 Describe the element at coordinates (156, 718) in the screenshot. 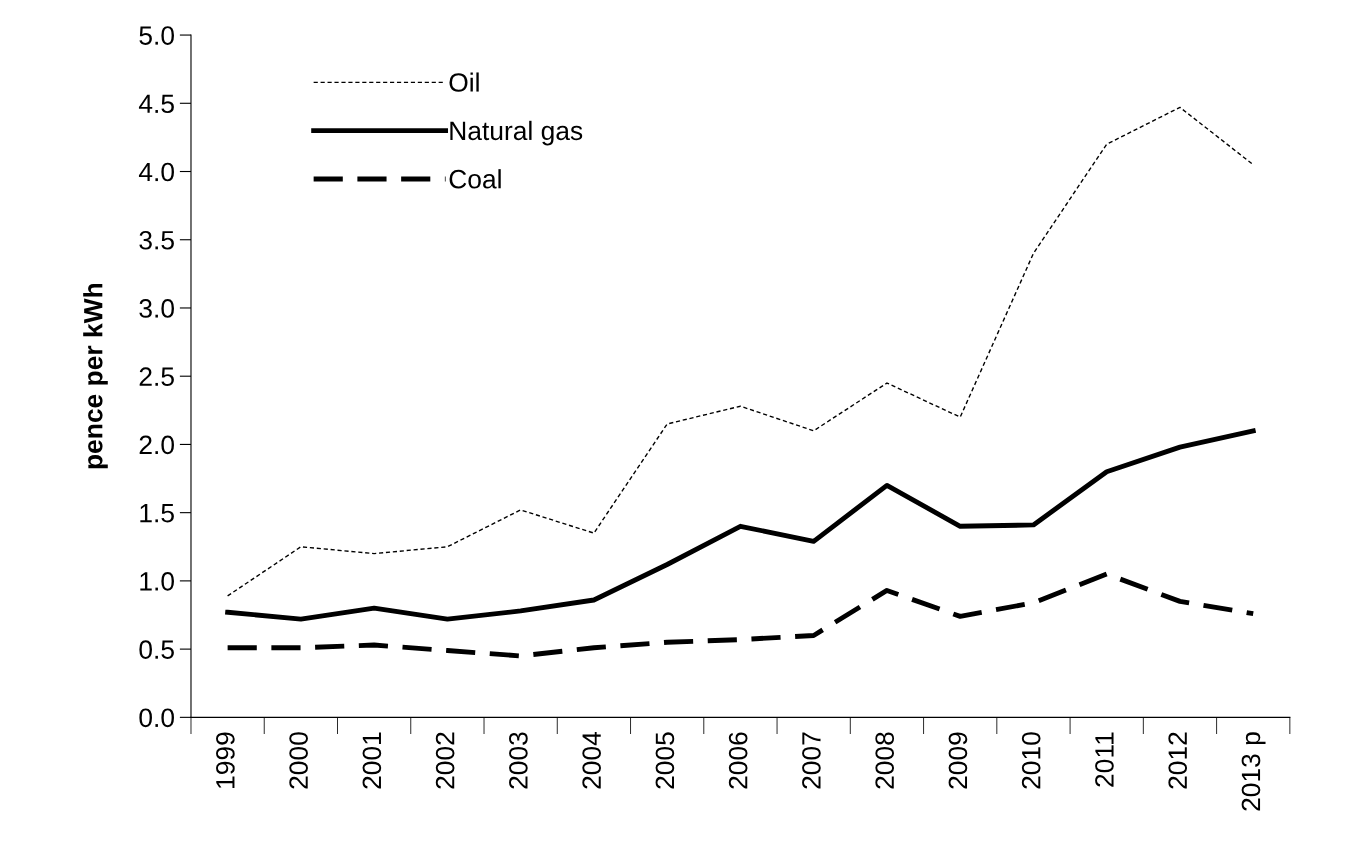

I see `y-tick-label: 0.0` at that location.